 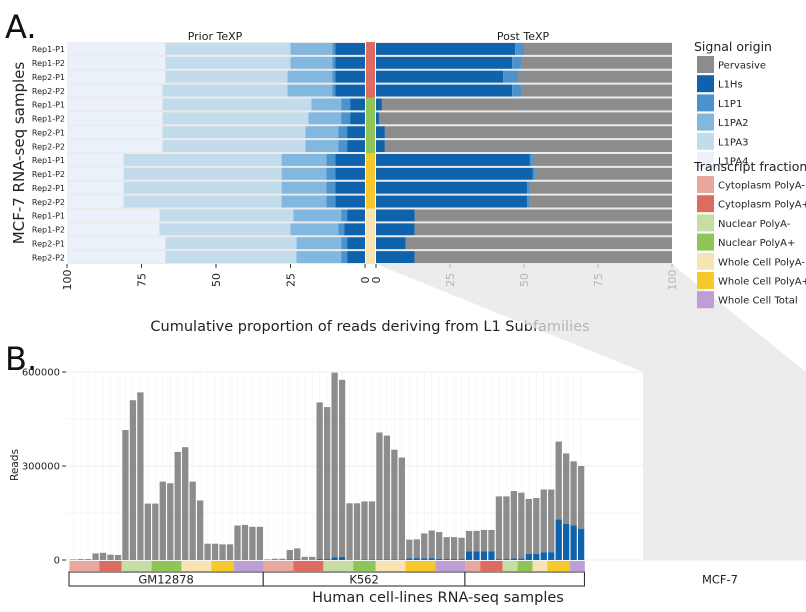 What do you see at coordinates (705, 160) in the screenshot?
I see `legend-swatch-l1pa4` at bounding box center [705, 160].